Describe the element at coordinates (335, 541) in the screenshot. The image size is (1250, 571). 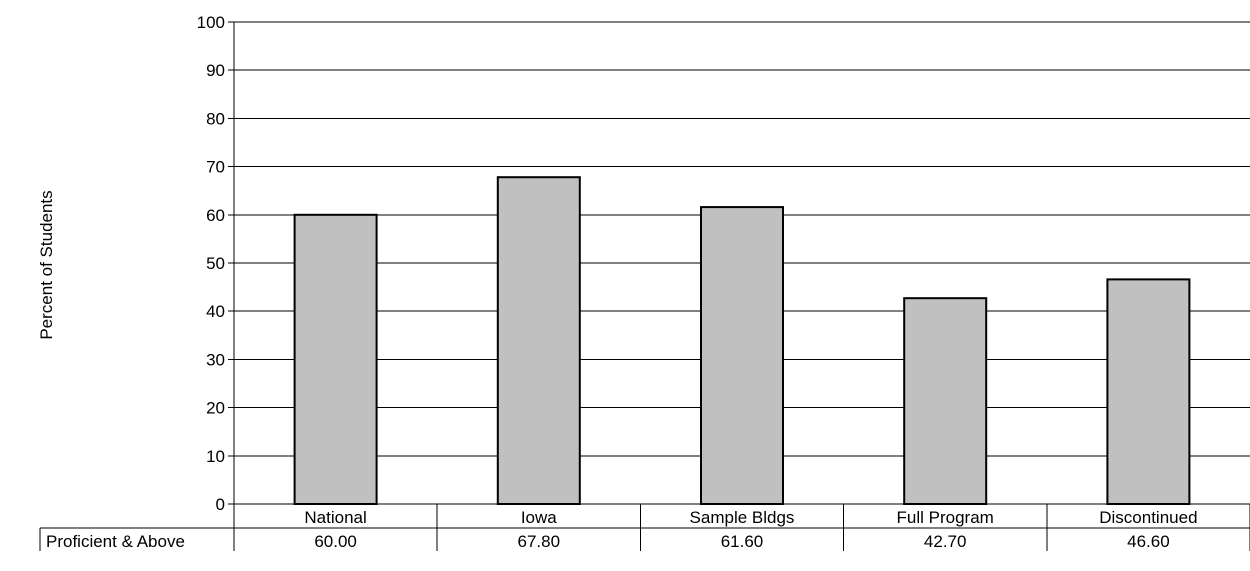
I see `data-label: 60.00` at that location.